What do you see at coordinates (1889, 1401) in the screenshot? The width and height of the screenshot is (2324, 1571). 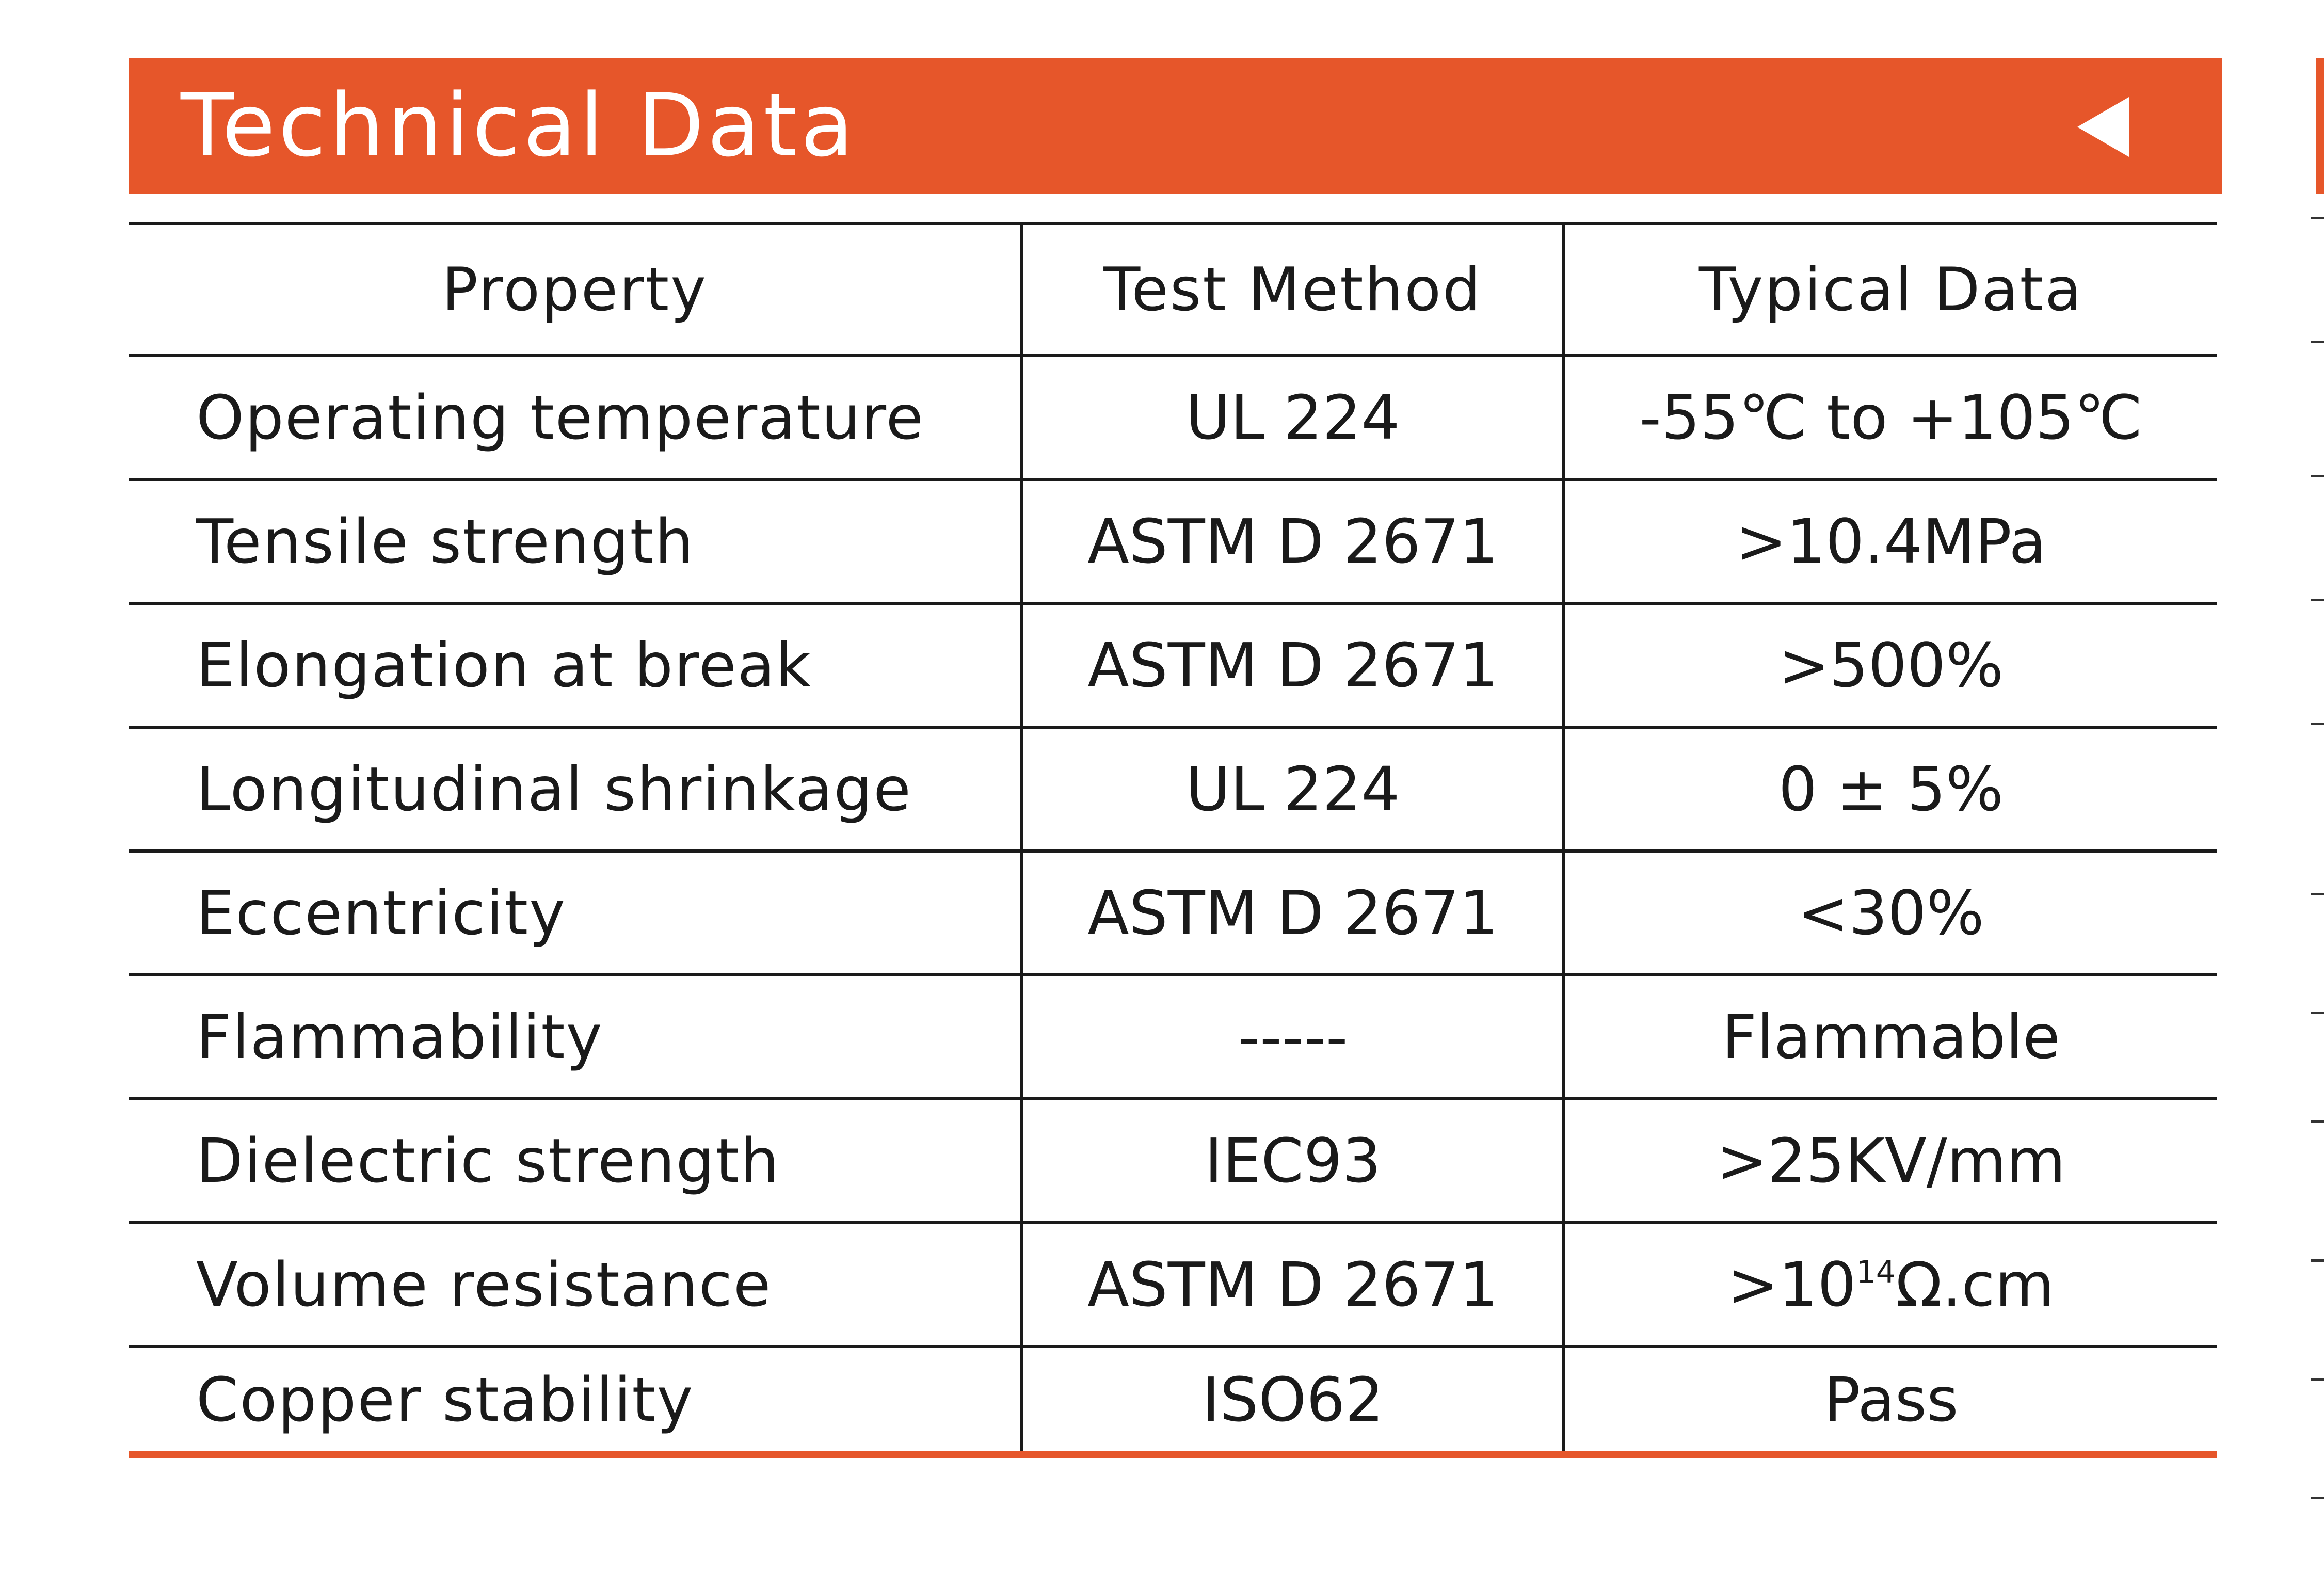 I see `typical-data-cell: Pass` at bounding box center [1889, 1401].